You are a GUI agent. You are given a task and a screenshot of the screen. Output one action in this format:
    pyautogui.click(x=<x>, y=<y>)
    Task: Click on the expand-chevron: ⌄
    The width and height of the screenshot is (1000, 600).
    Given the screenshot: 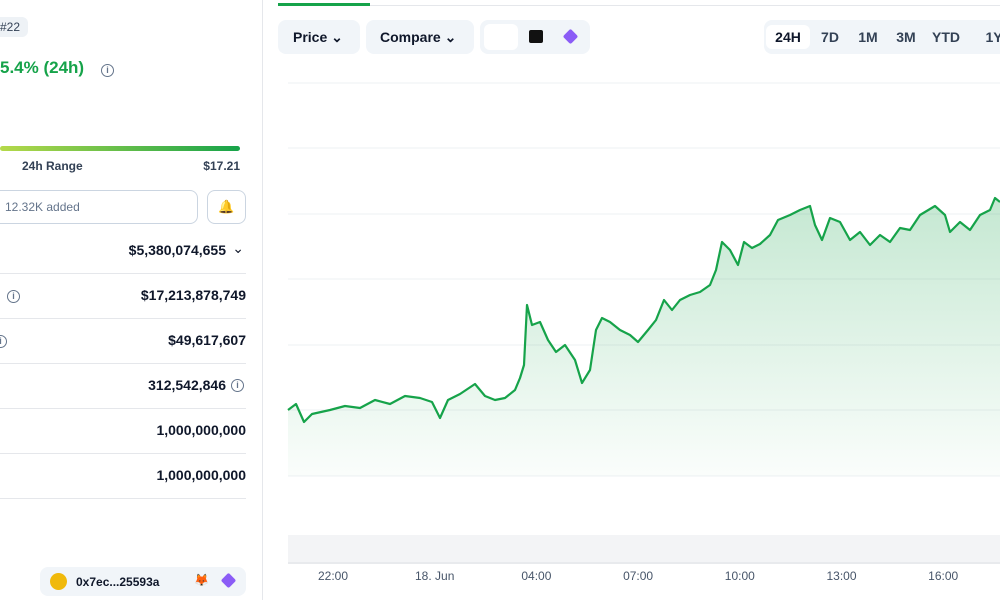 What is the action you would take?
    pyautogui.click(x=238, y=248)
    